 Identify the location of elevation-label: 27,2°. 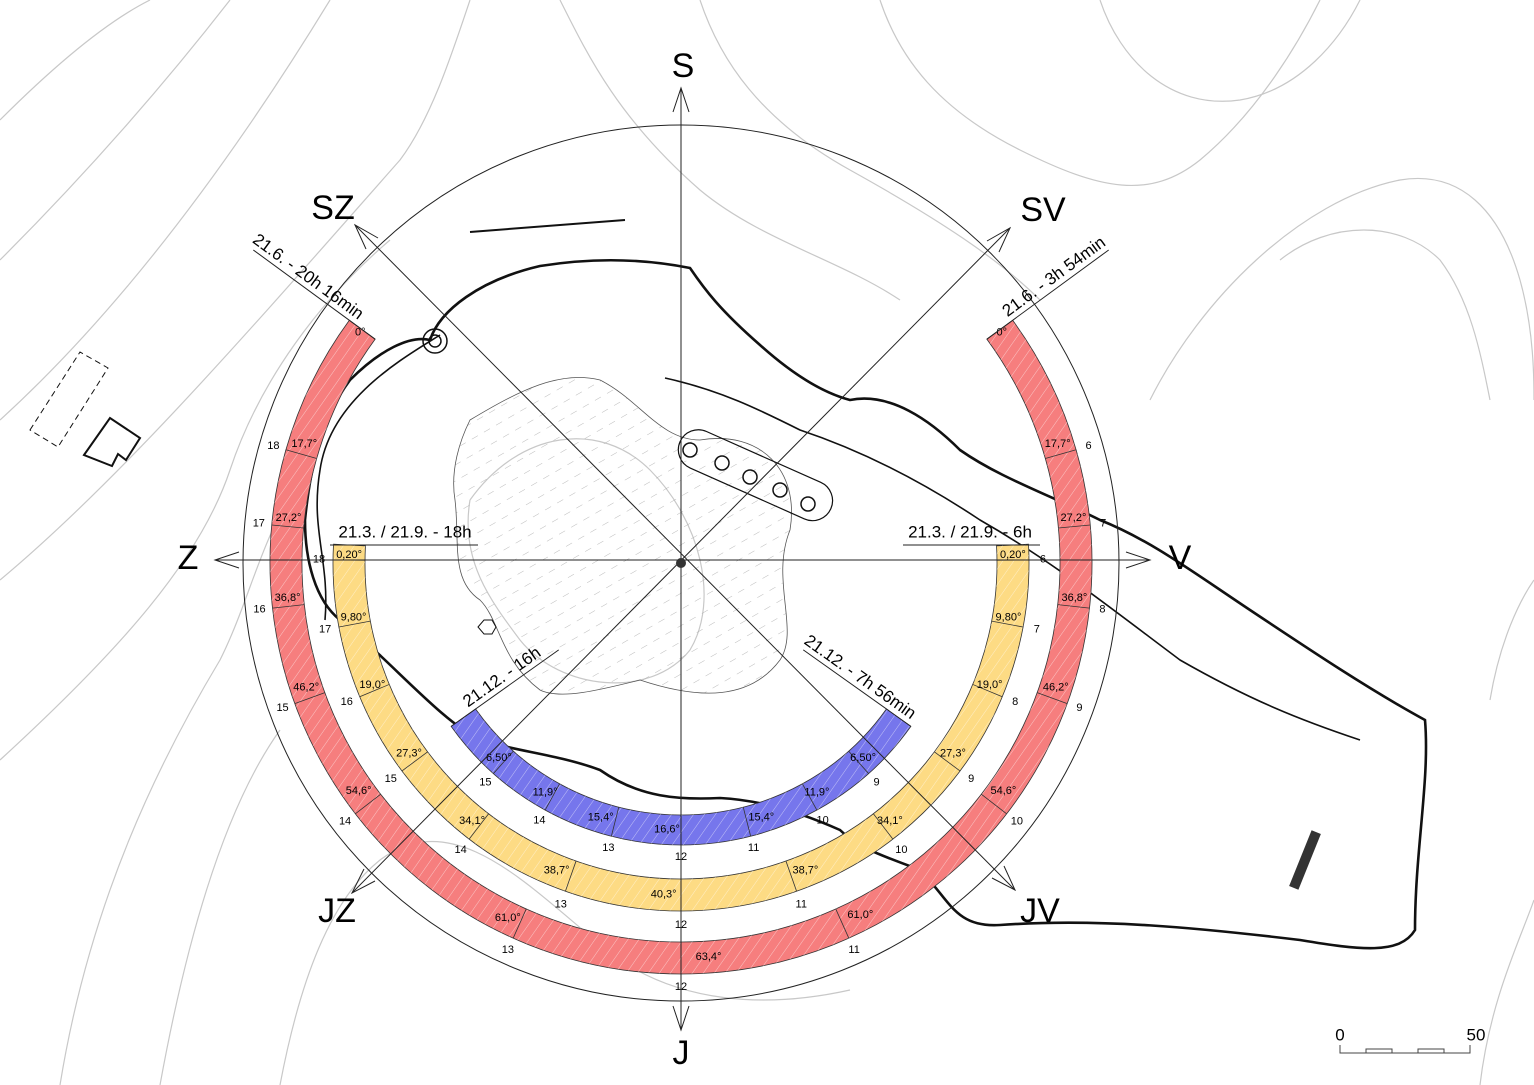
(289, 518).